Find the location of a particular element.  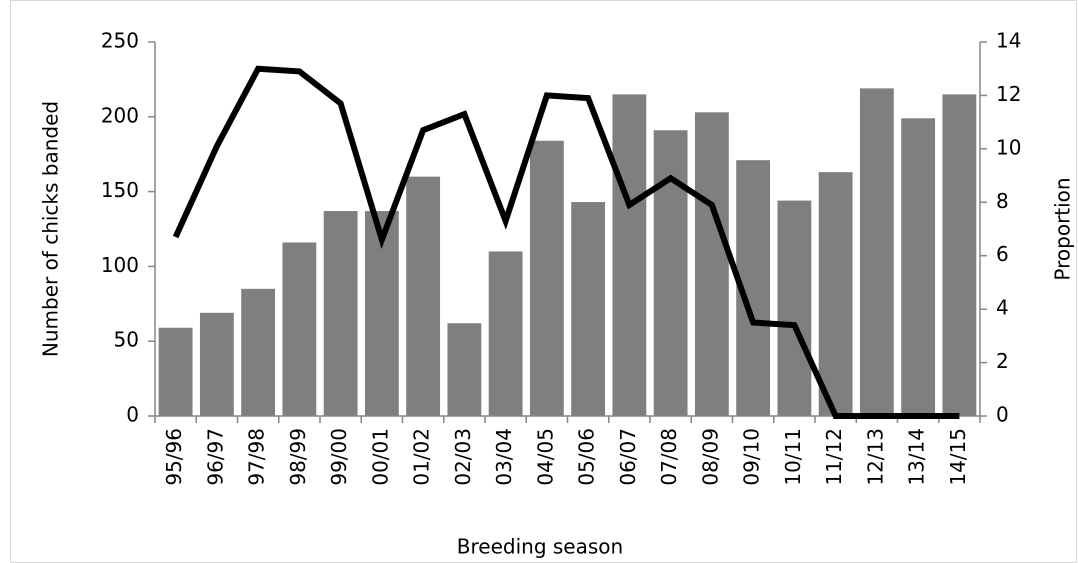

x-tick-label: 03/04 is located at coordinates (504, 457).